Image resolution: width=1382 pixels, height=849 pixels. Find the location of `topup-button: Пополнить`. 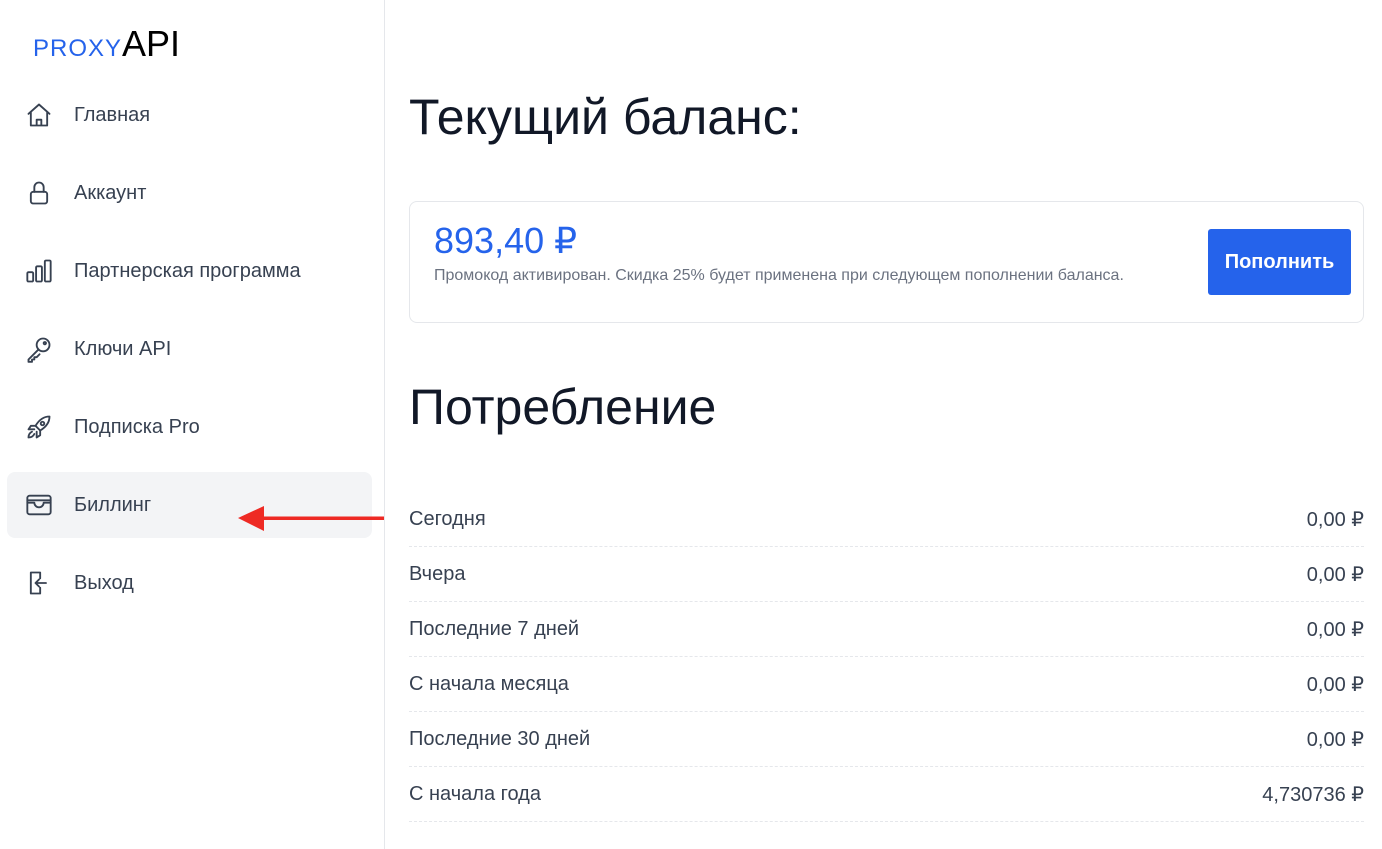

topup-button: Пополнить is located at coordinates (1279, 262).